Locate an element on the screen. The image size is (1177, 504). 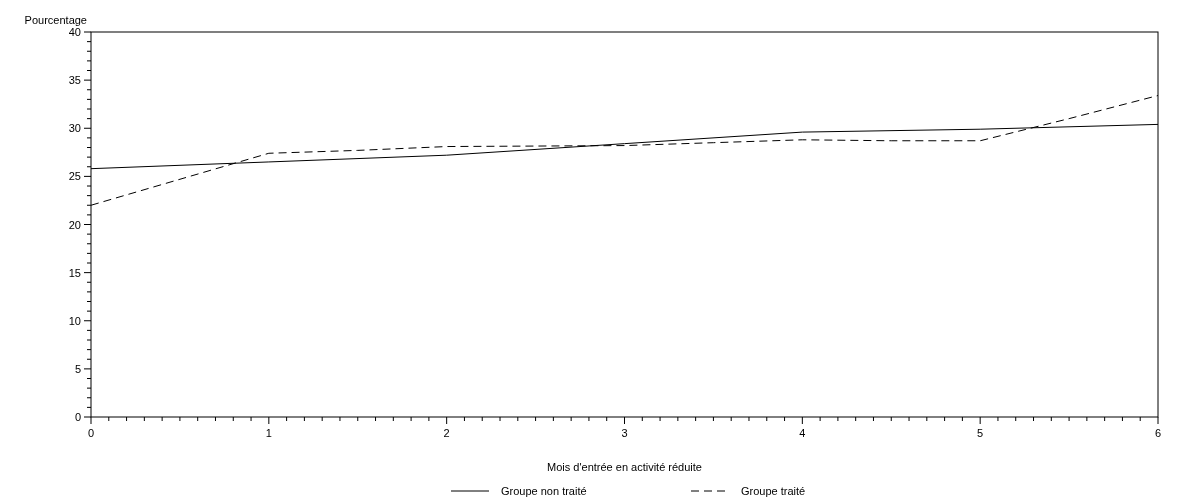
x-tick-label: 2 is located at coordinates (446, 433).